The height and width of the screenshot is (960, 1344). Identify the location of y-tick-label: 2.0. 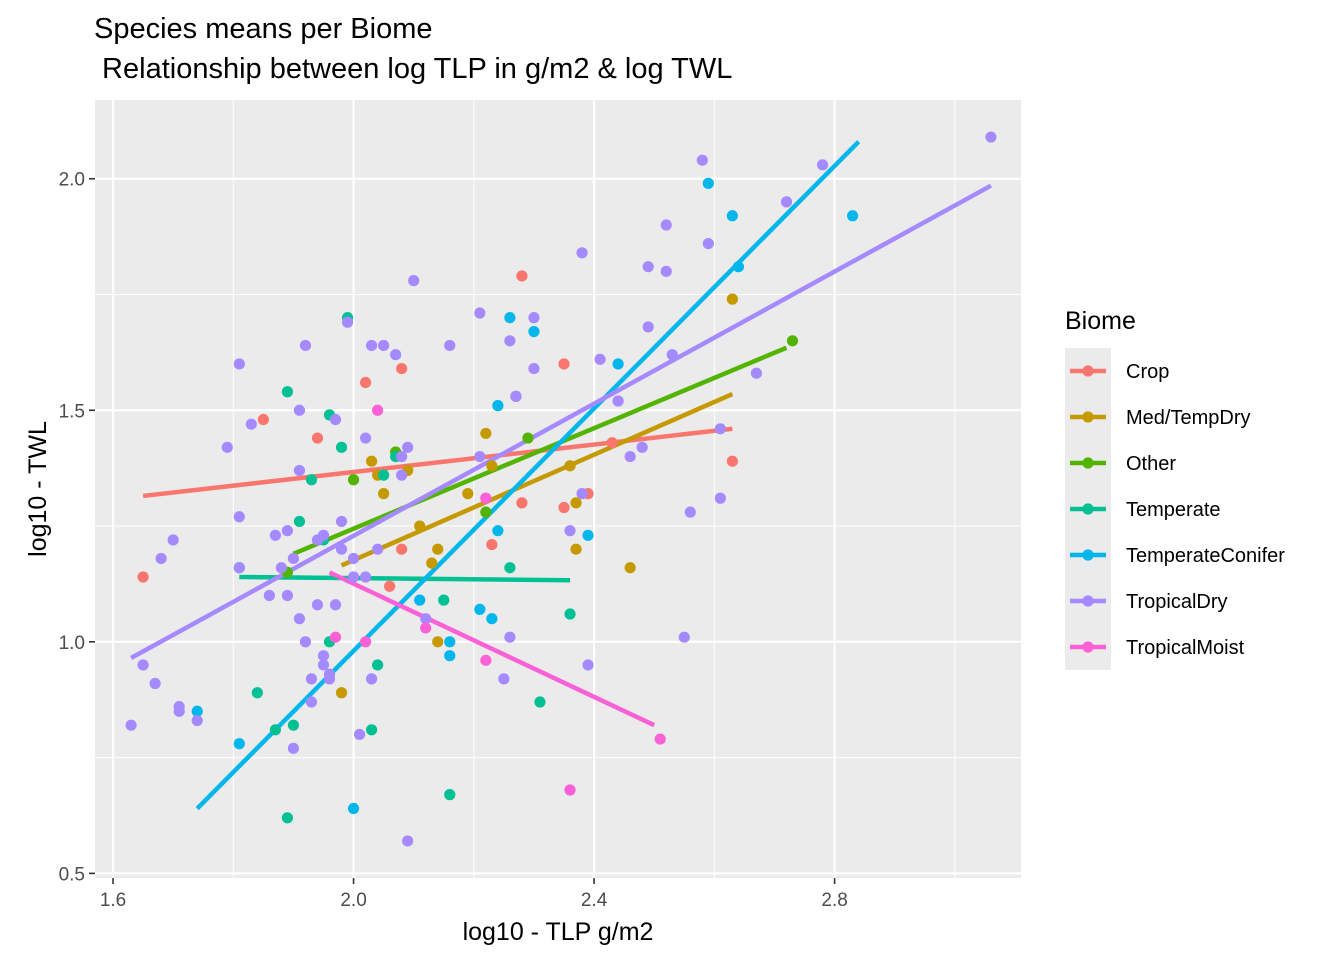
(72, 180).